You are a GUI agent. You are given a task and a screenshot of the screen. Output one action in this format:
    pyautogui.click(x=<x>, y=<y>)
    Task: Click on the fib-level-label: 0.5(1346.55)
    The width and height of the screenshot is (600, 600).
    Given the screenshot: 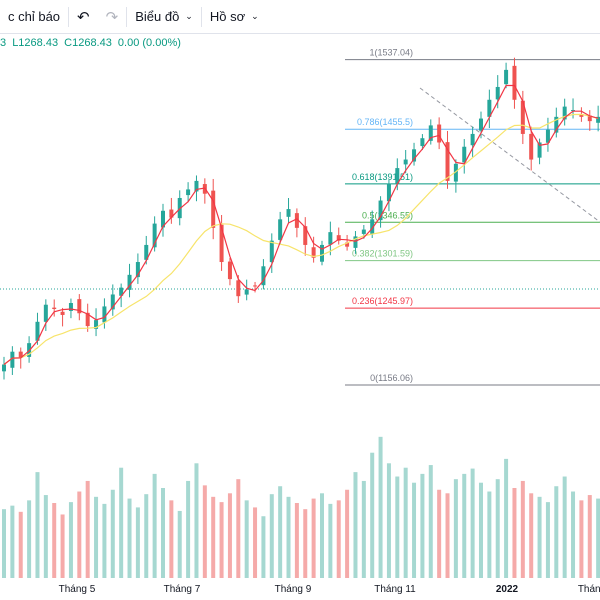 What is the action you would take?
    pyautogui.click(x=387, y=215)
    